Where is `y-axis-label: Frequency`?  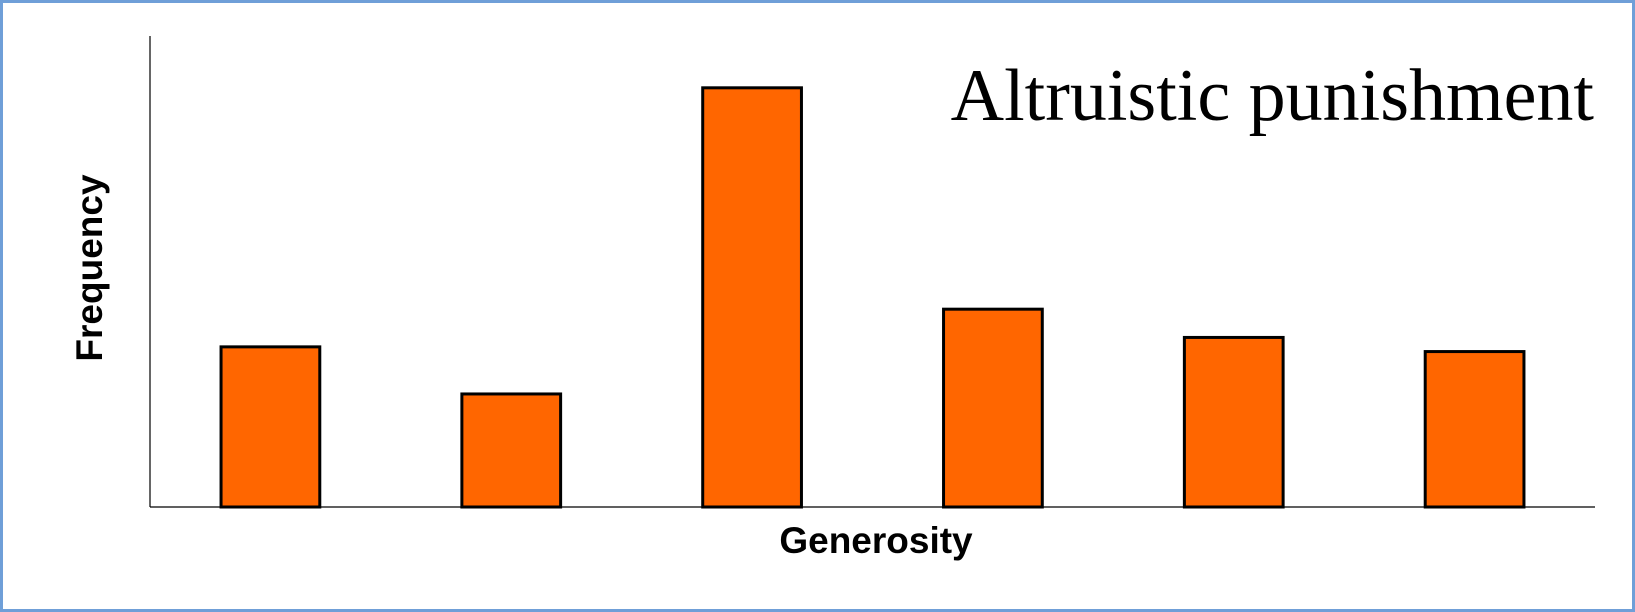
y-axis-label: Frequency is located at coordinates (89, 268).